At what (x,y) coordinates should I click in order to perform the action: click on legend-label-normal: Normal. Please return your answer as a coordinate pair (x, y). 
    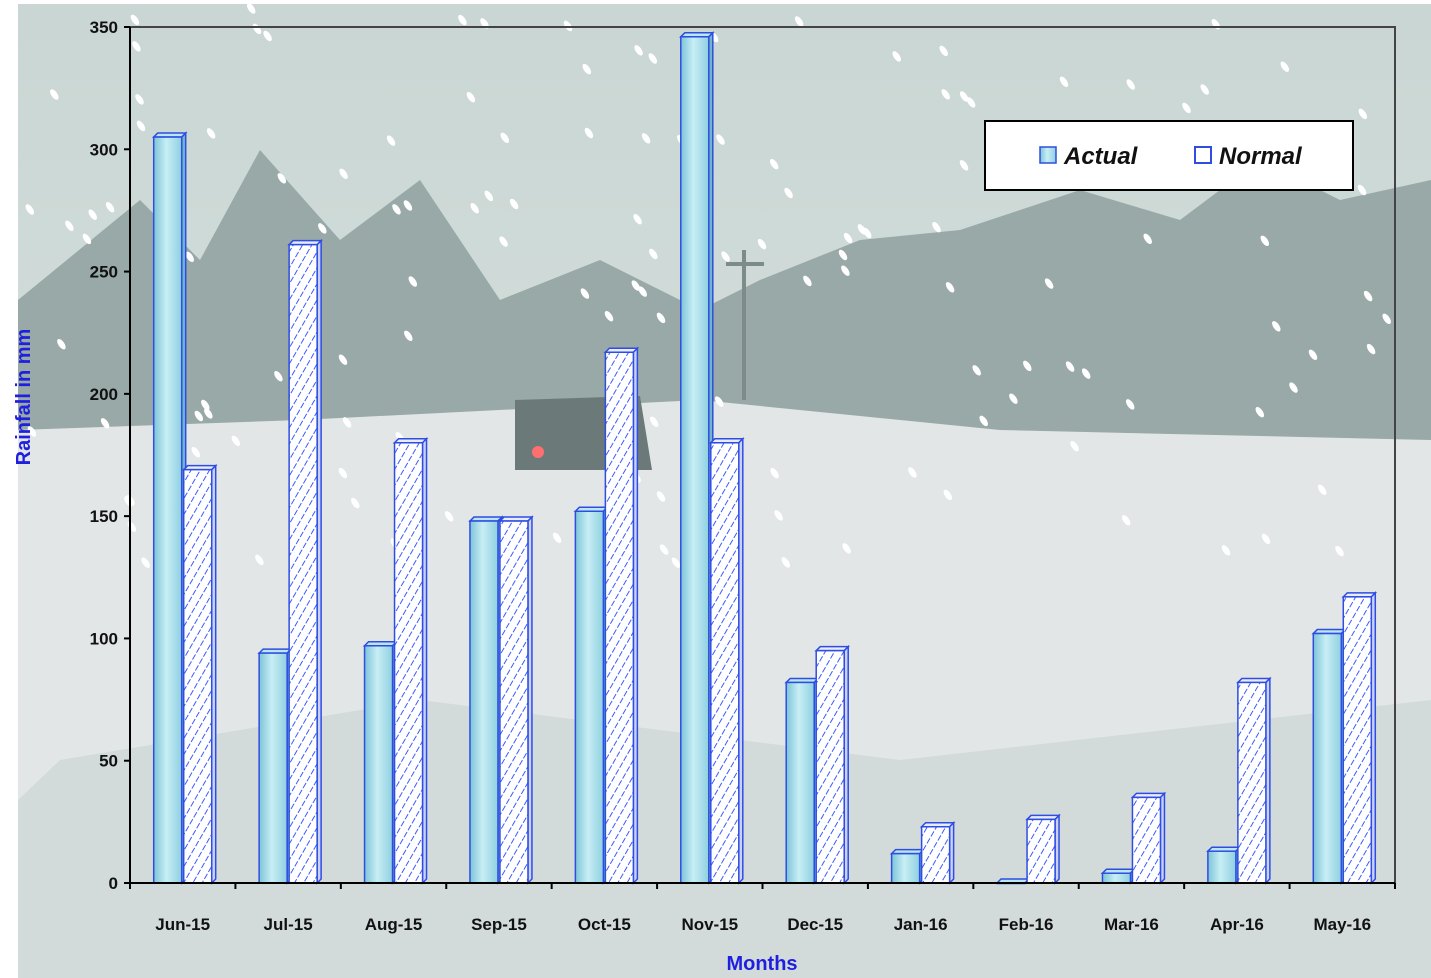
    Looking at the image, I should click on (1261, 156).